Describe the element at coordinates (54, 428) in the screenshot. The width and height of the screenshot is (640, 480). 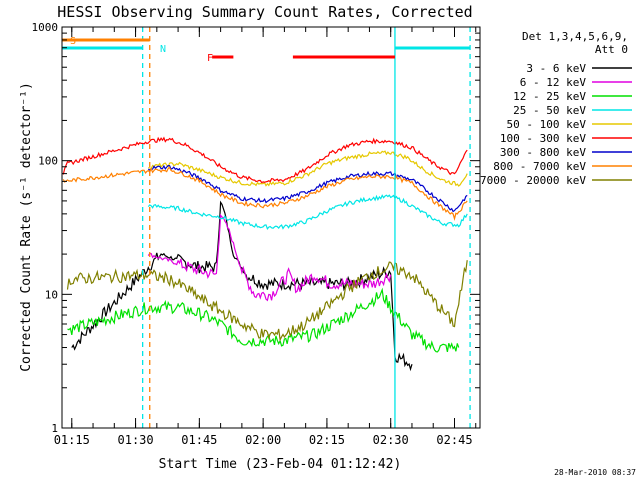
I see `y-tick-label-0: 1` at that location.